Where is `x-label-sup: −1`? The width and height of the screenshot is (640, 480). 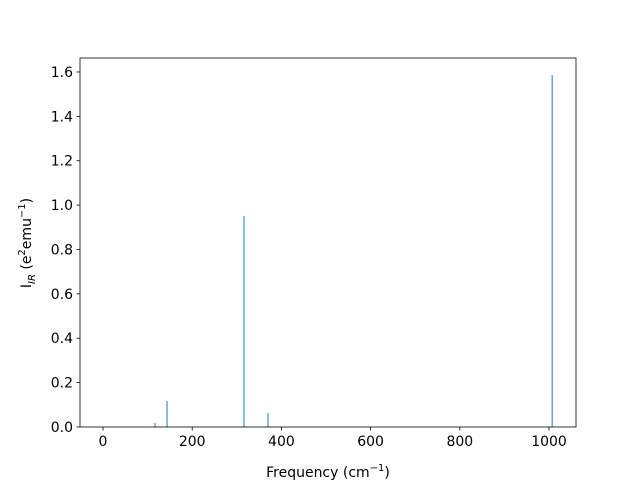 x-label-sup: −1 is located at coordinates (377, 468).